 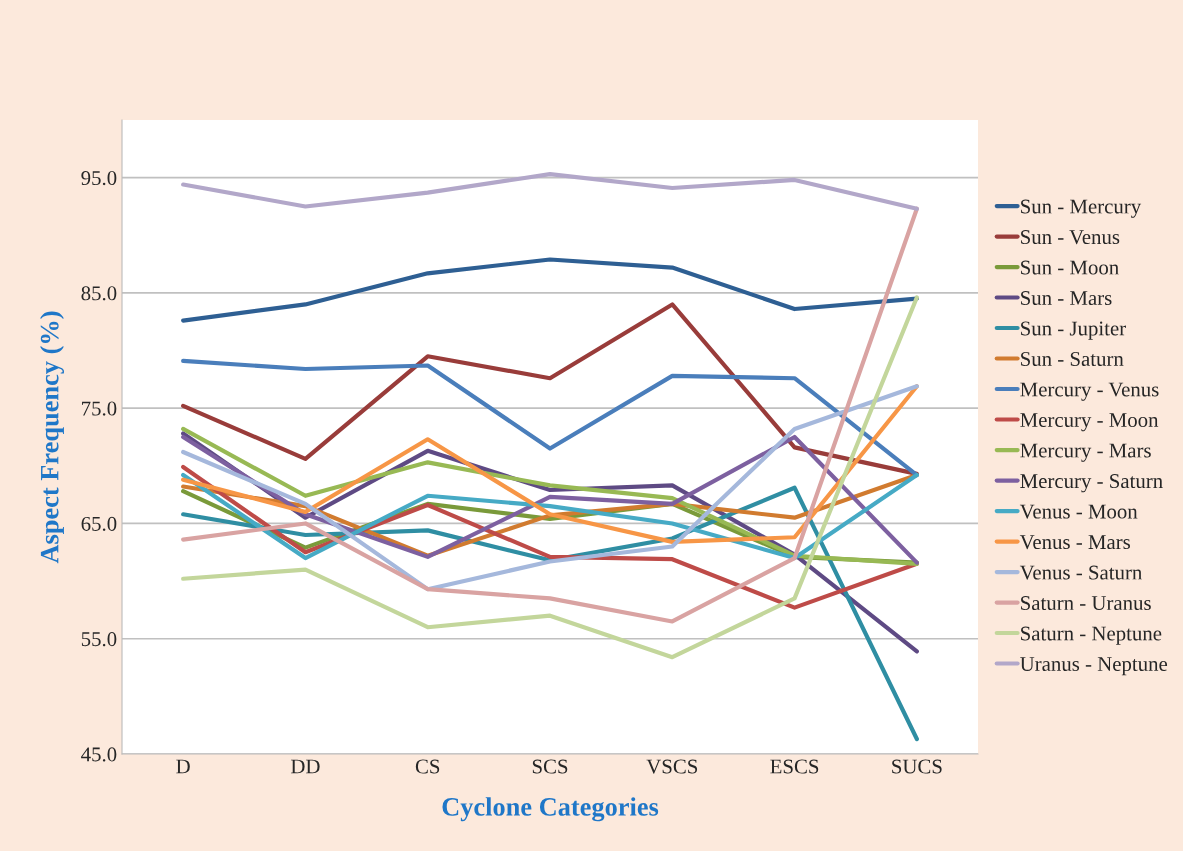 I want to click on x-tick-label: CS, so click(x=427, y=766).